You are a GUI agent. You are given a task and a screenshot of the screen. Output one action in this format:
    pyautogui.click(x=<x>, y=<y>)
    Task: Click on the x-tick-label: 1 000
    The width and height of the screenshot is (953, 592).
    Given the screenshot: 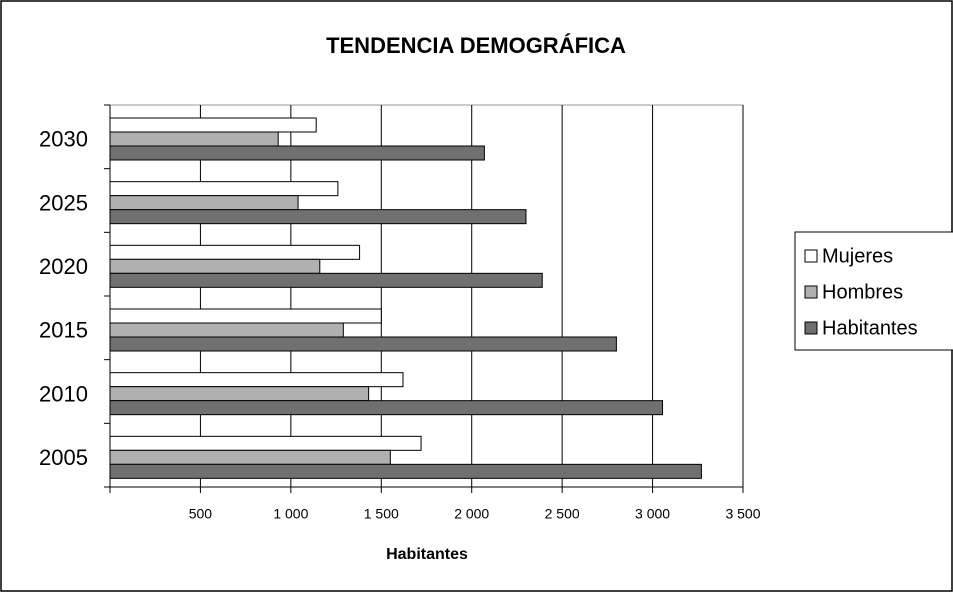 What is the action you would take?
    pyautogui.click(x=290, y=514)
    